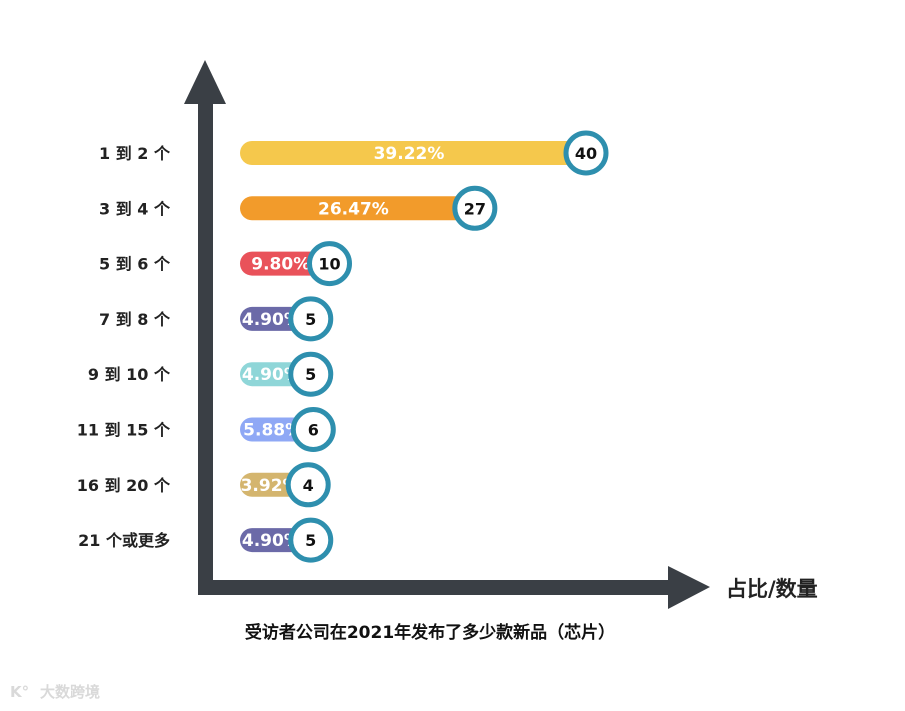  What do you see at coordinates (280, 265) in the screenshot?
I see `percent-label: 9.80%` at bounding box center [280, 265].